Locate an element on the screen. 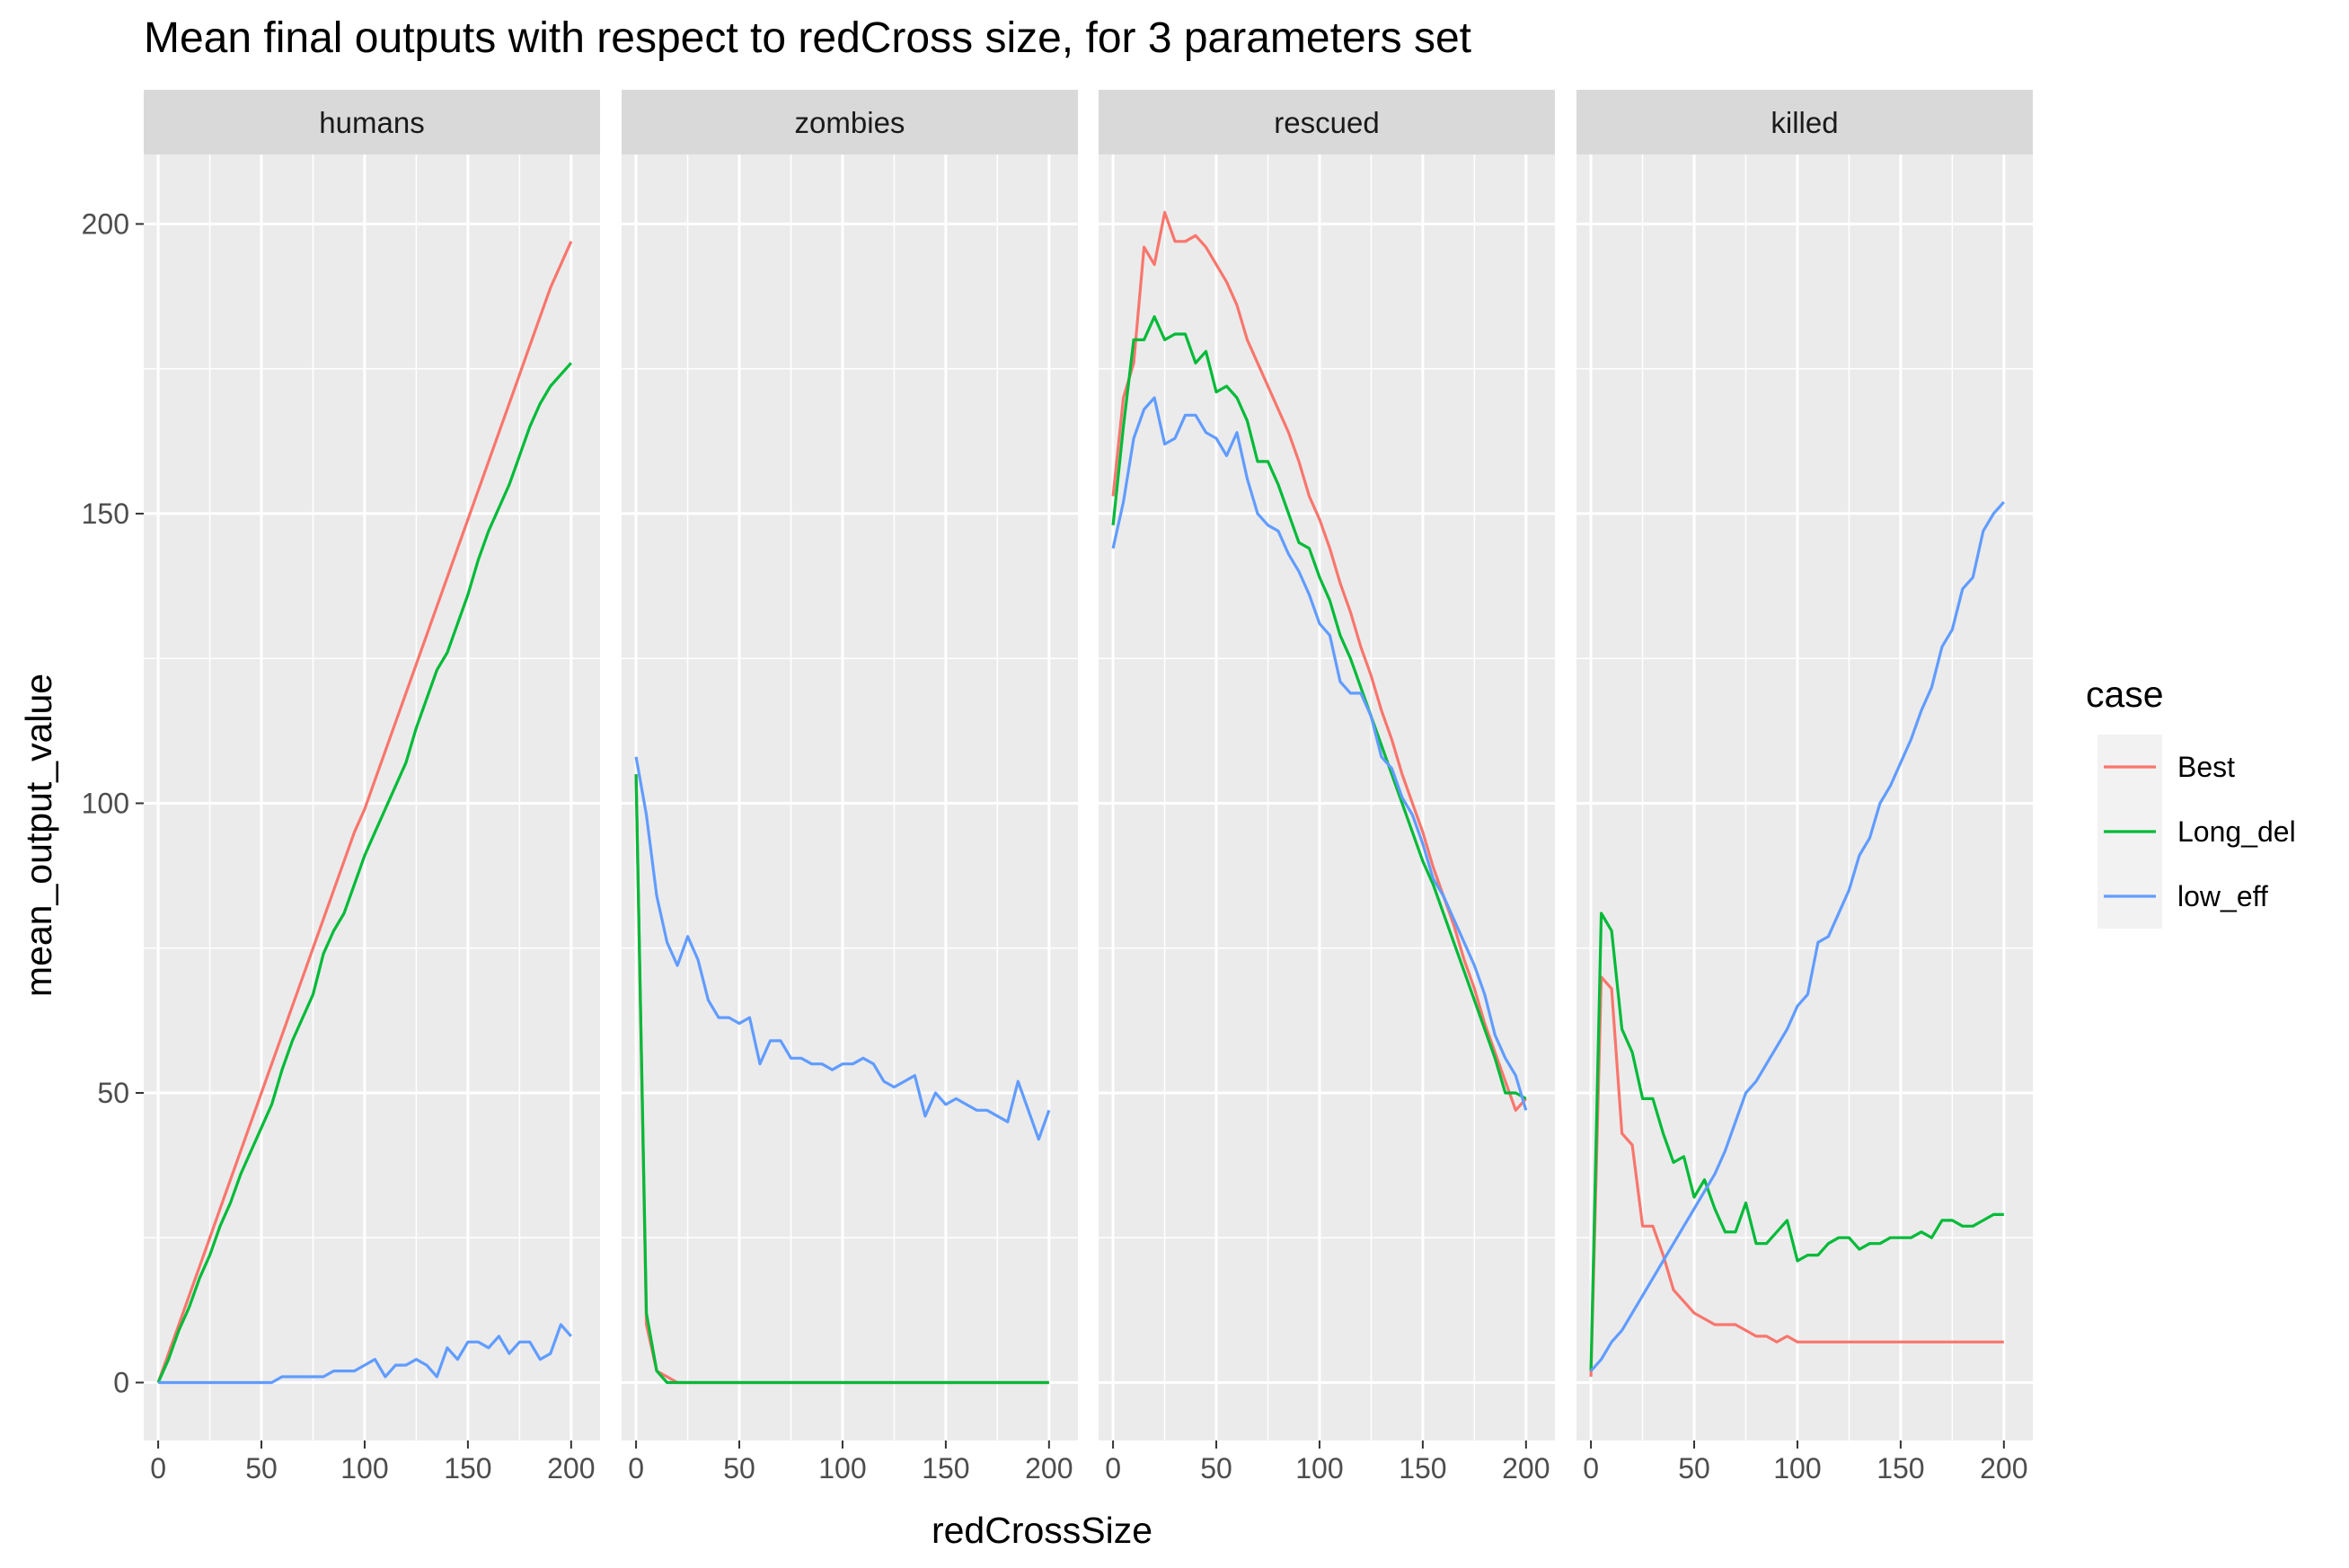 The width and height of the screenshot is (2349, 1568). series-line-rescued-Long_del is located at coordinates (1319, 707).